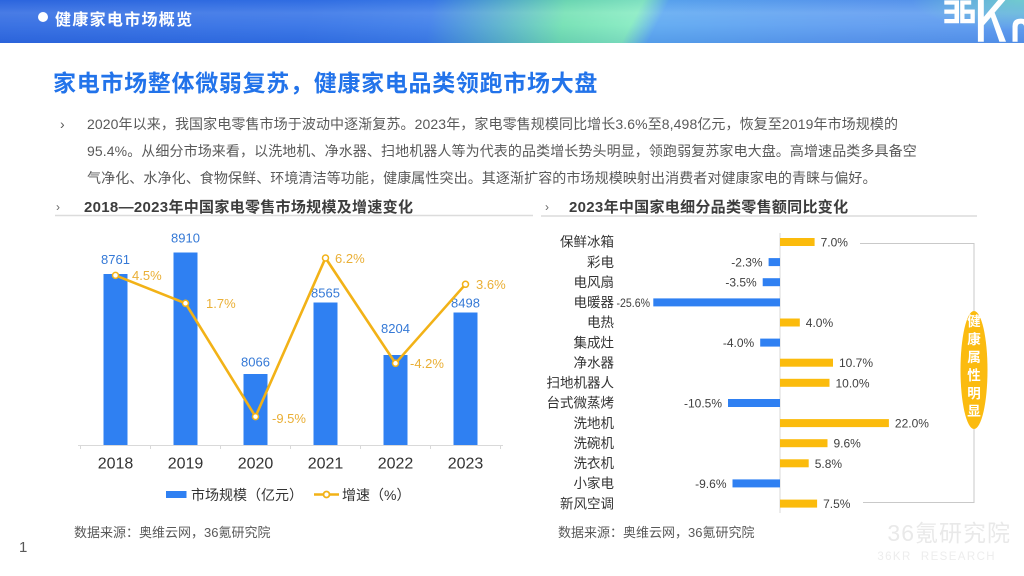 This screenshot has height=576, width=1024. I want to click on svg-text: 2018—2023年中国家电零售市场规模及增速变化, so click(248, 207).